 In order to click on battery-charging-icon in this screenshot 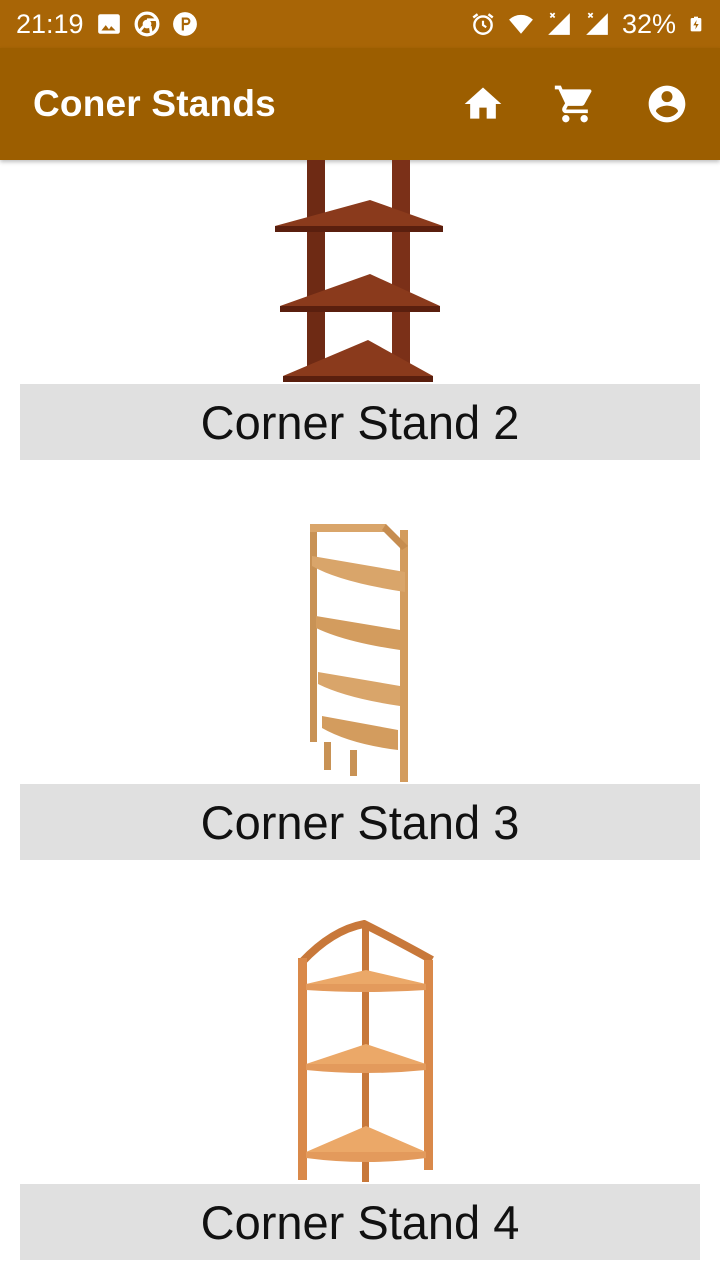, I will do `click(696, 24)`.